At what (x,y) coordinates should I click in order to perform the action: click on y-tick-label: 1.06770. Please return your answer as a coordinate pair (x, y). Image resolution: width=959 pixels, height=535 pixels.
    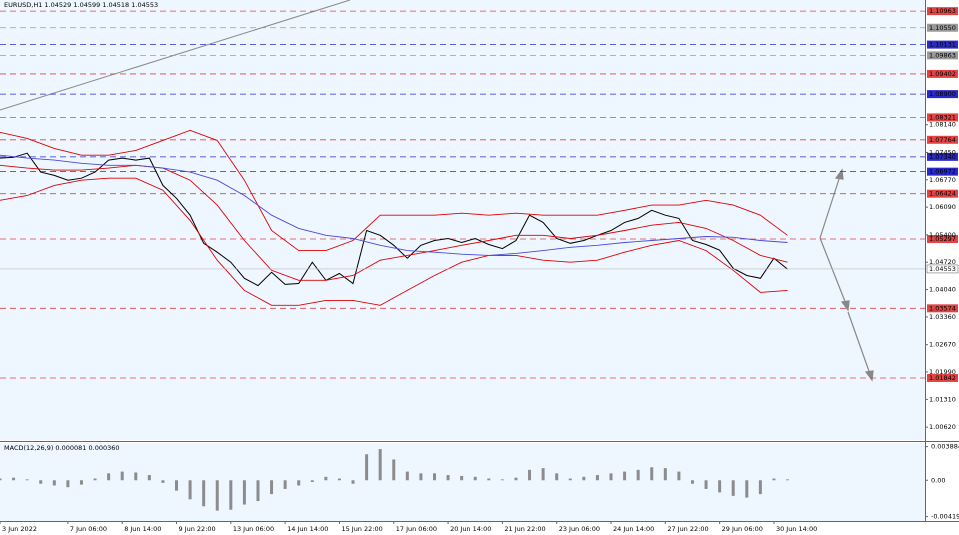
    Looking at the image, I should click on (942, 180).